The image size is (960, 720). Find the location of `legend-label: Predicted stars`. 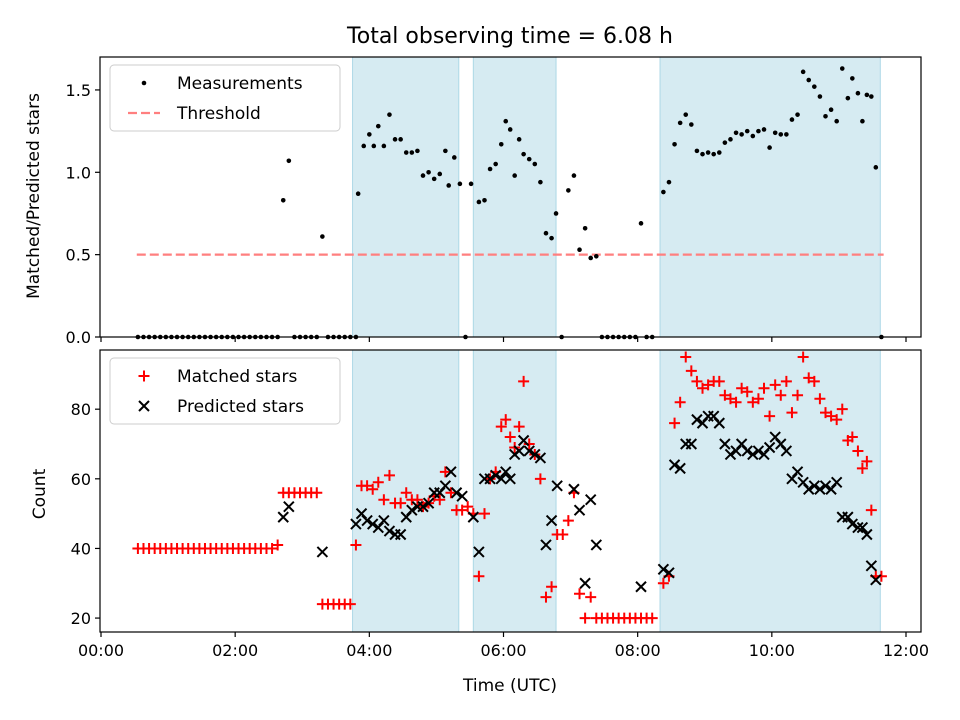

legend-label: Predicted stars is located at coordinates (240, 407).